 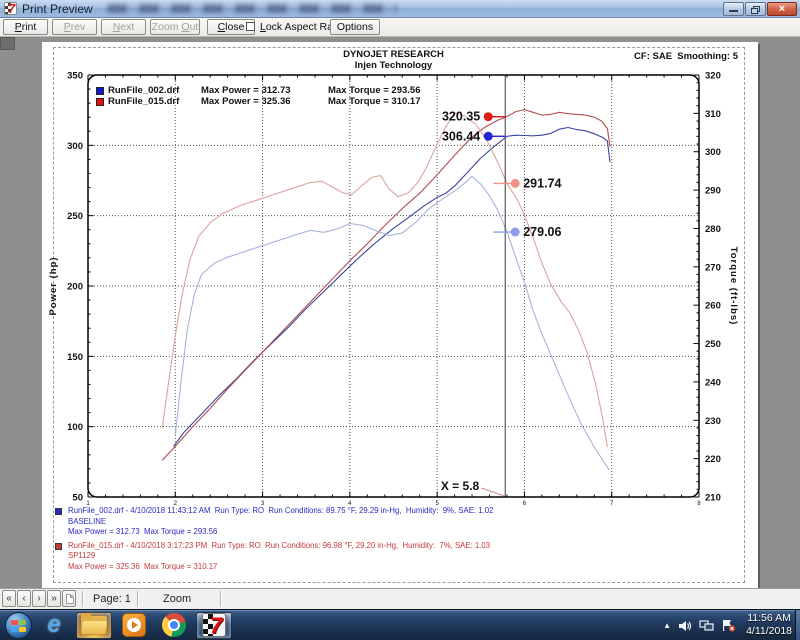 What do you see at coordinates (460, 486) in the screenshot?
I see `svg-text: X = 5.8` at bounding box center [460, 486].